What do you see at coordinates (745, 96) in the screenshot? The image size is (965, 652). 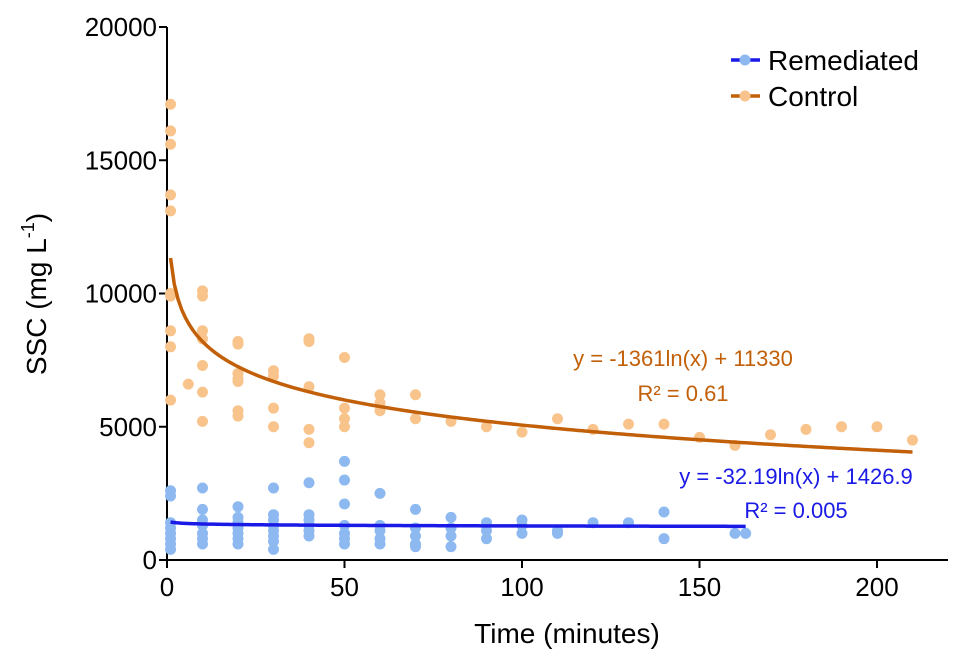 I see `legend-control-marker` at bounding box center [745, 96].